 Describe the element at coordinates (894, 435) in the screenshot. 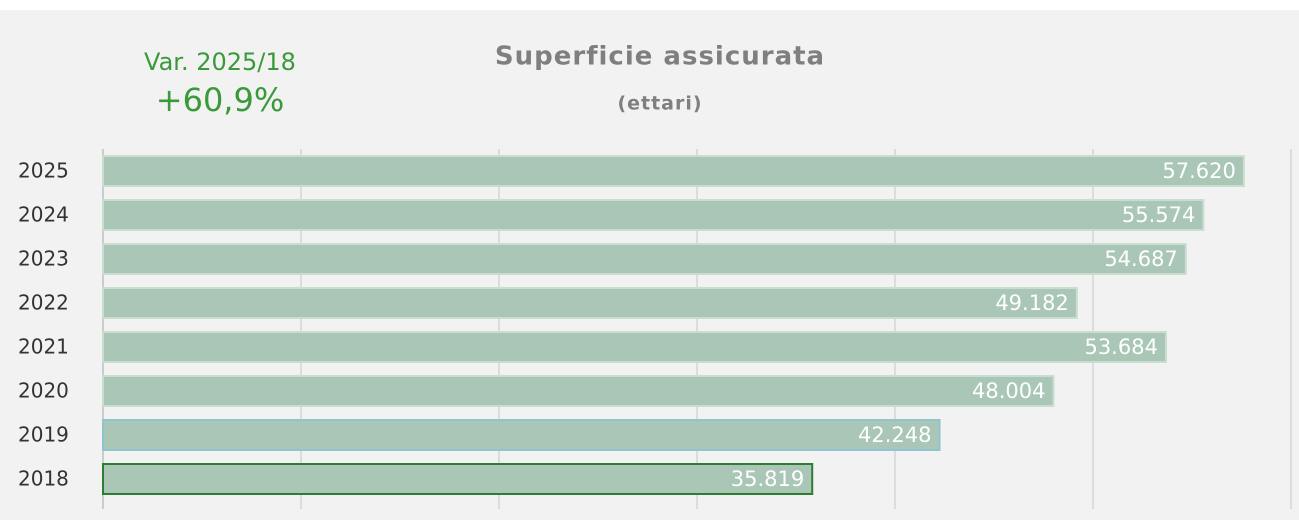

I see `data-label: 42.248` at that location.